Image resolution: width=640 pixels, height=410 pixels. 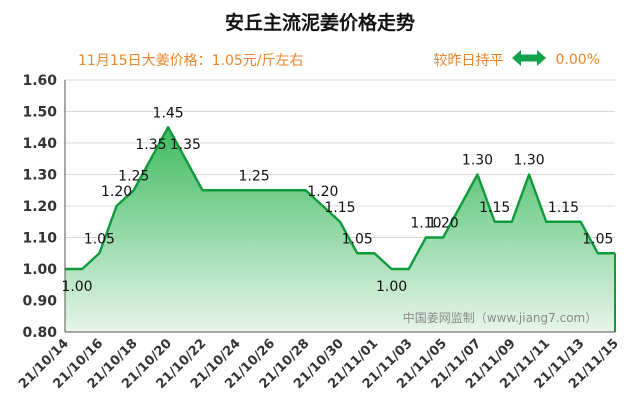 What do you see at coordinates (39, 302) in the screenshot?
I see `y-tick-label: 0.90` at bounding box center [39, 302].